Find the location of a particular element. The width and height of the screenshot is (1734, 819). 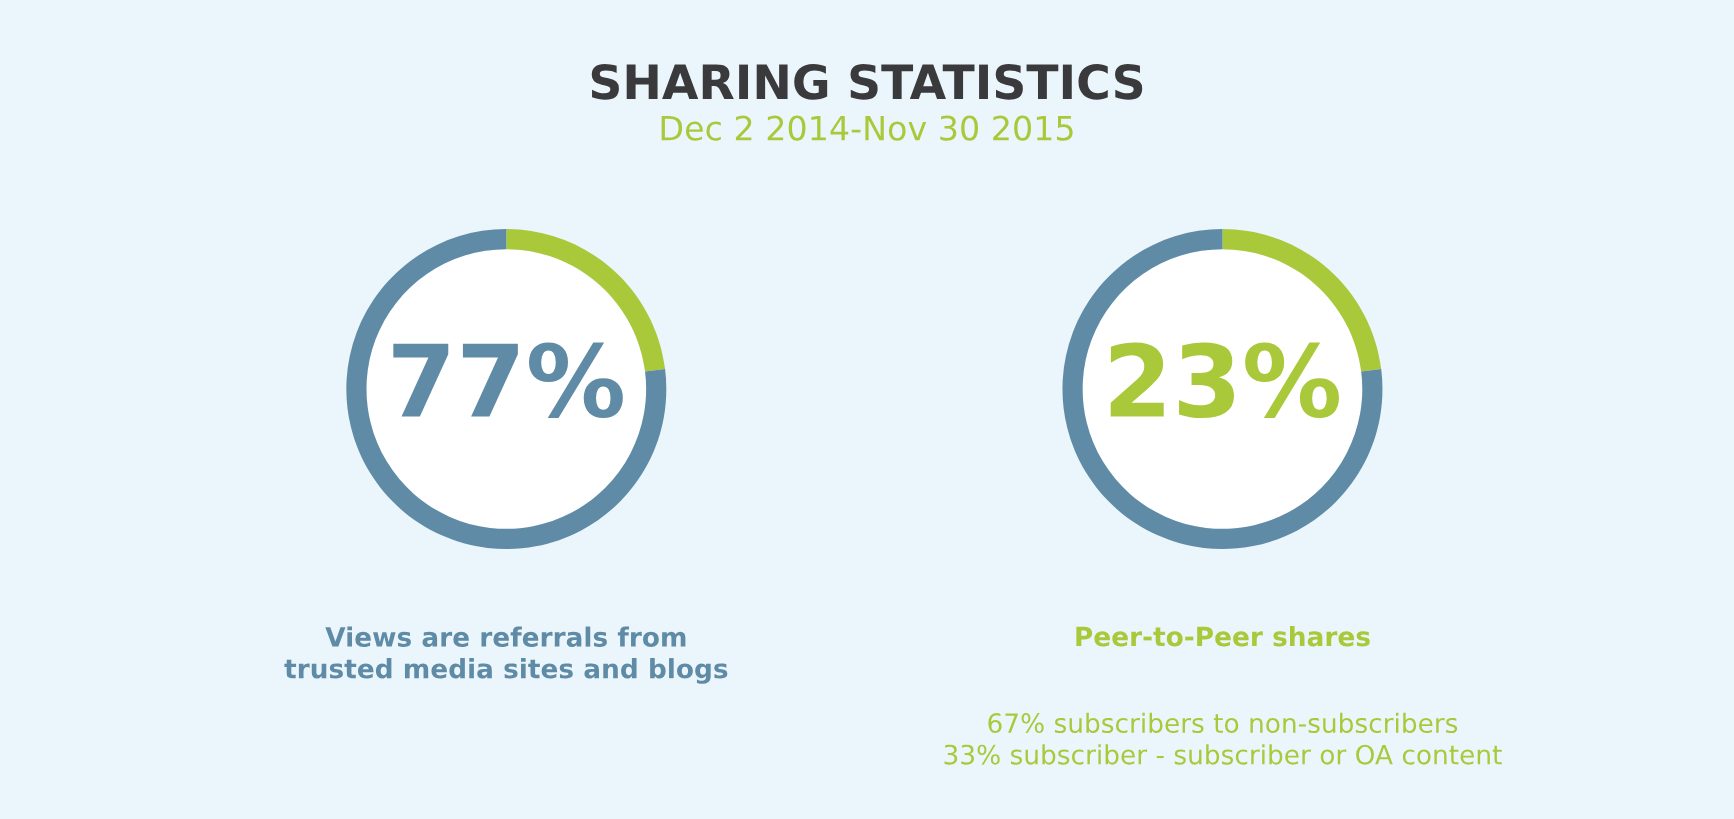

text: SHARING STATISTICS is located at coordinates (867, 81).